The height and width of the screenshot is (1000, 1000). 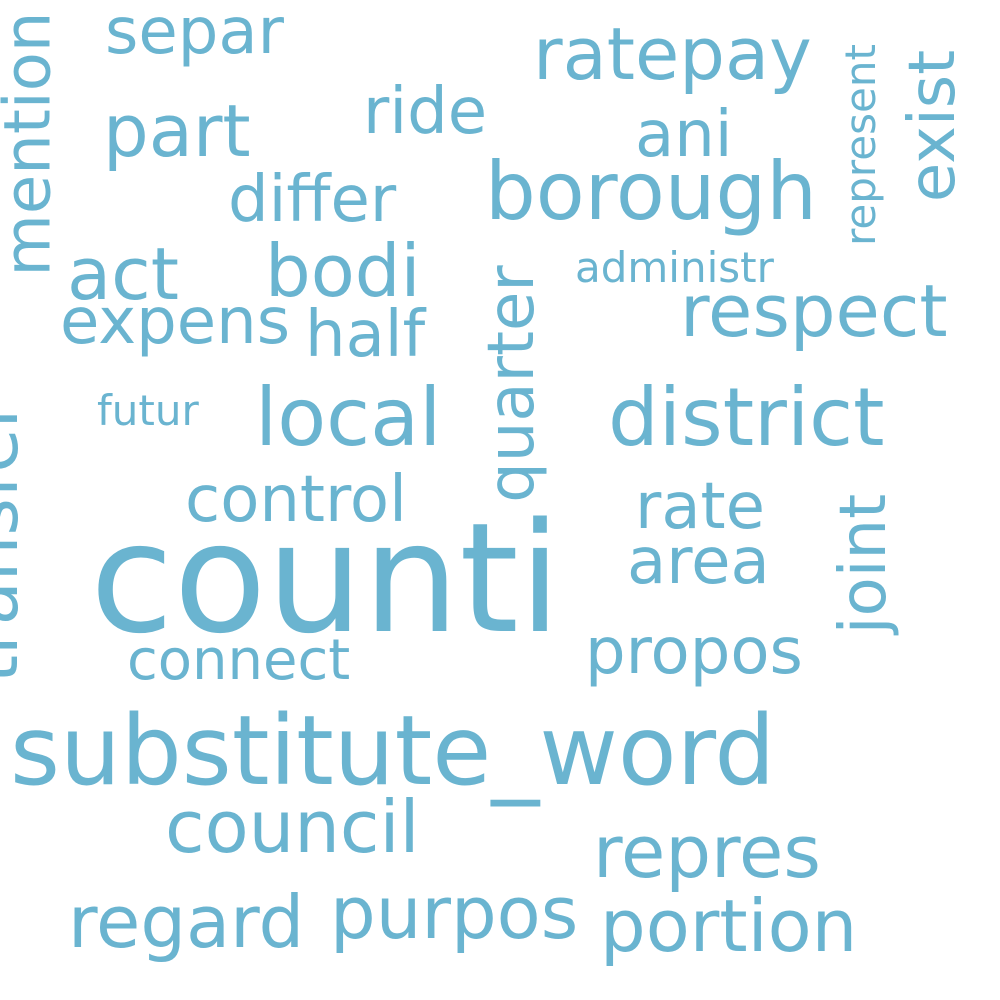 What do you see at coordinates (343, 271) in the screenshot?
I see `word-bodi: bodi` at bounding box center [343, 271].